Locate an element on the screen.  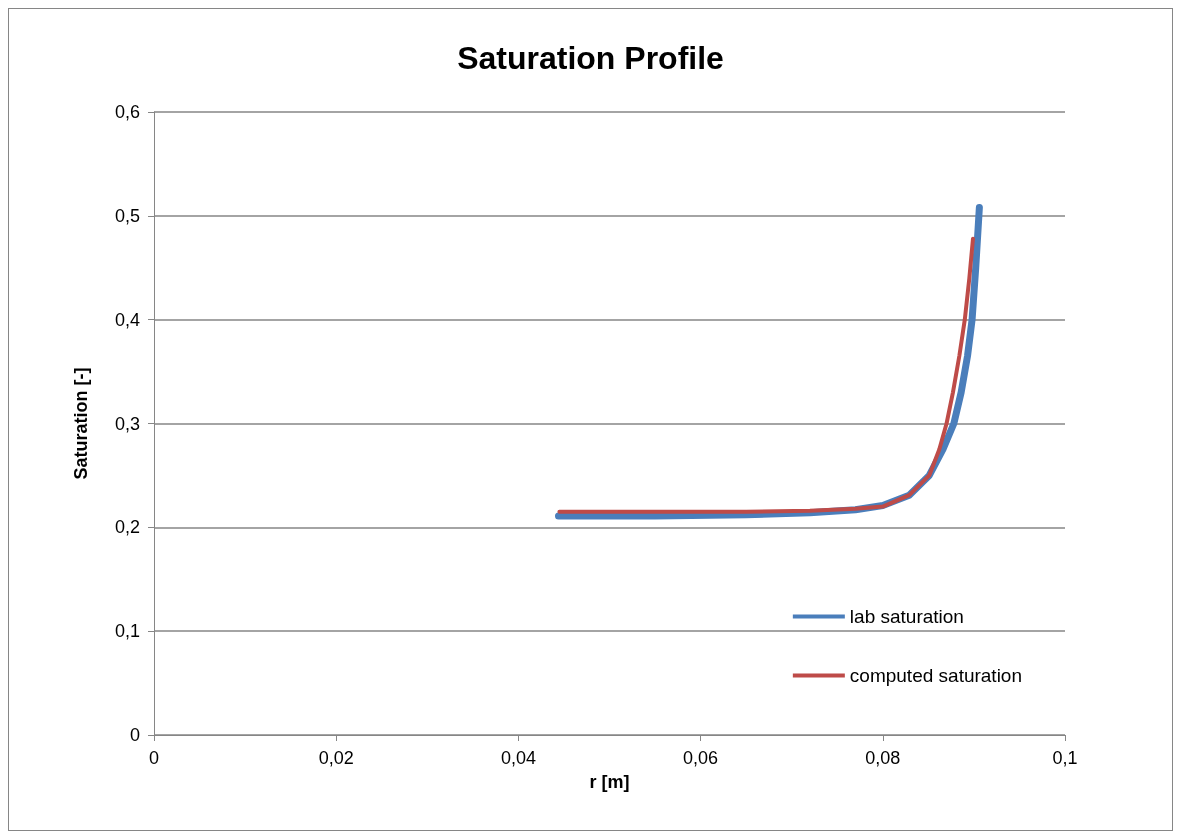
chart-title: Saturation Profile is located at coordinates (590, 58).